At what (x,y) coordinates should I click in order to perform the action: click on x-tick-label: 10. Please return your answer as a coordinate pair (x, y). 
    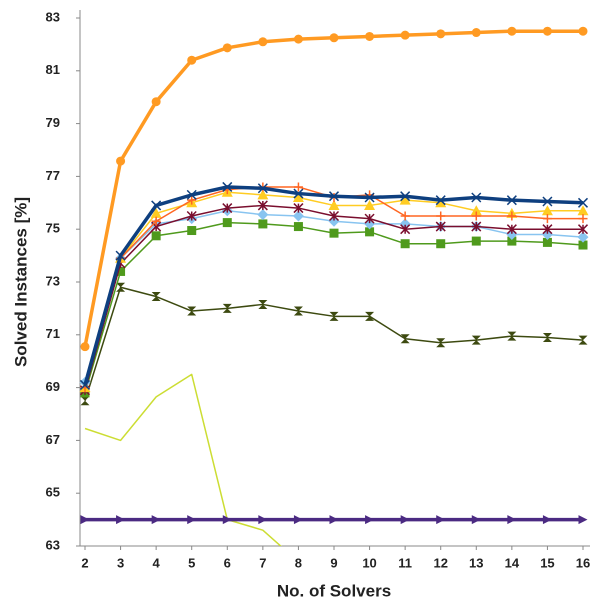
    Looking at the image, I should click on (369, 562).